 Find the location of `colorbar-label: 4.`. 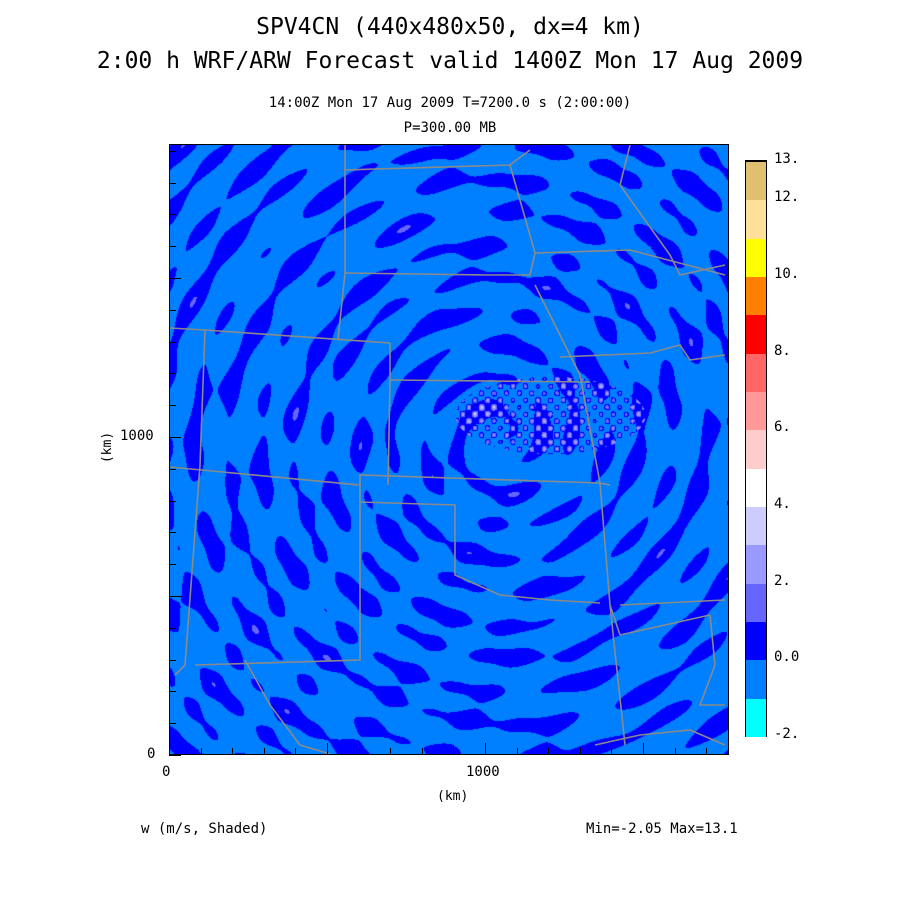

colorbar-label: 4. is located at coordinates (782, 504).